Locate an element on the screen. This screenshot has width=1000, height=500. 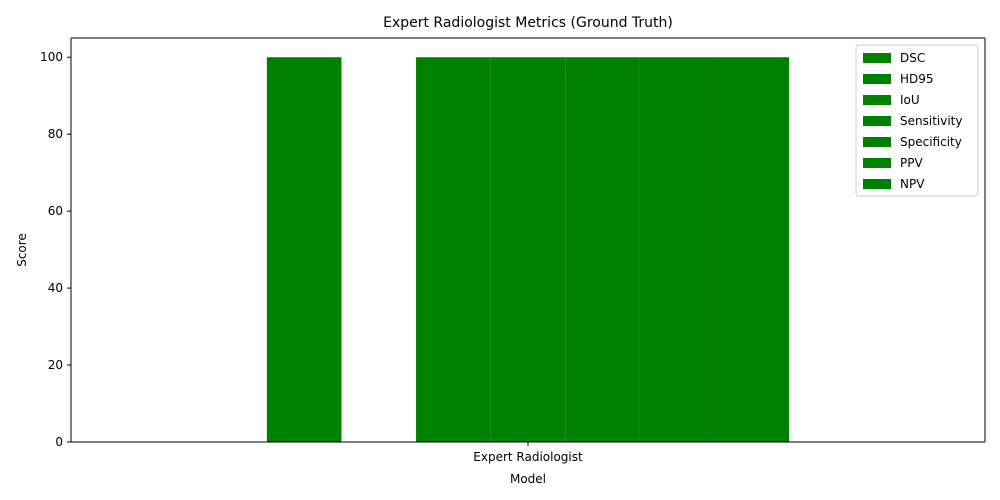
bar-ppv is located at coordinates (677, 249).